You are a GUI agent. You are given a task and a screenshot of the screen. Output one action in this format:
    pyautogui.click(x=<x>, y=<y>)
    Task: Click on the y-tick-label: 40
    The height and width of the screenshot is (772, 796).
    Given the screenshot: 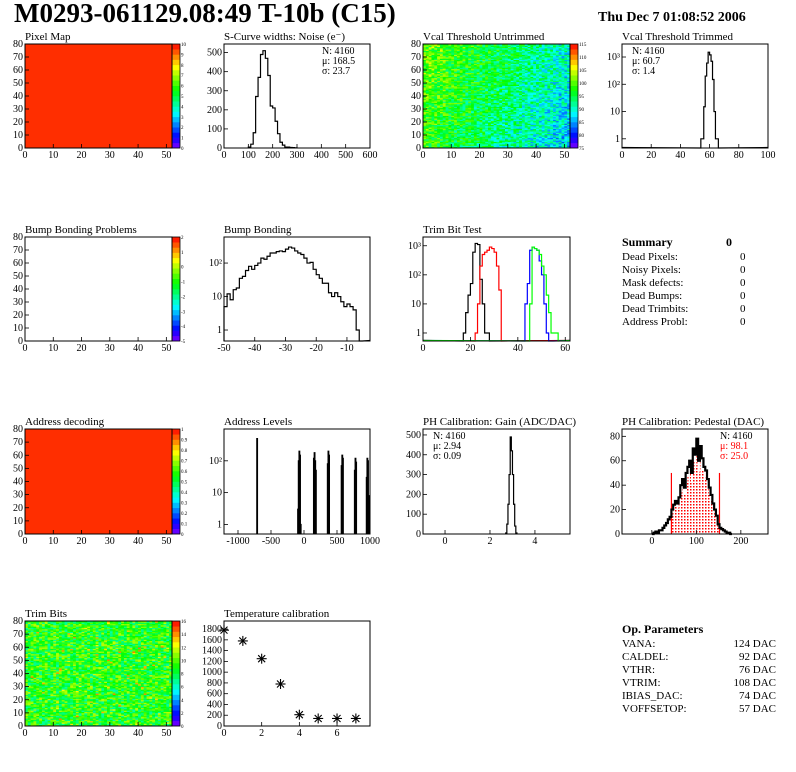 What is the action you would take?
    pyautogui.click(x=18, y=96)
    